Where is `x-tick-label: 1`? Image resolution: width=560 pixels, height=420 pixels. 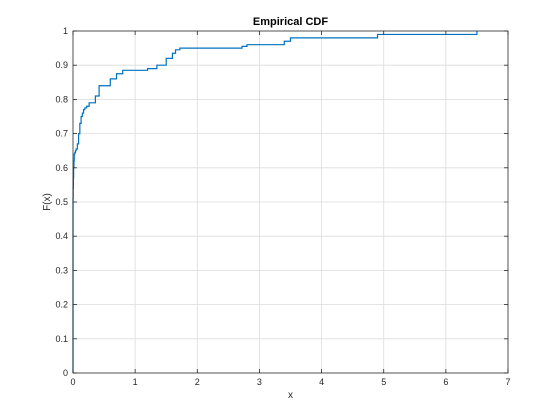
x-tick-label: 1 is located at coordinates (135, 382).